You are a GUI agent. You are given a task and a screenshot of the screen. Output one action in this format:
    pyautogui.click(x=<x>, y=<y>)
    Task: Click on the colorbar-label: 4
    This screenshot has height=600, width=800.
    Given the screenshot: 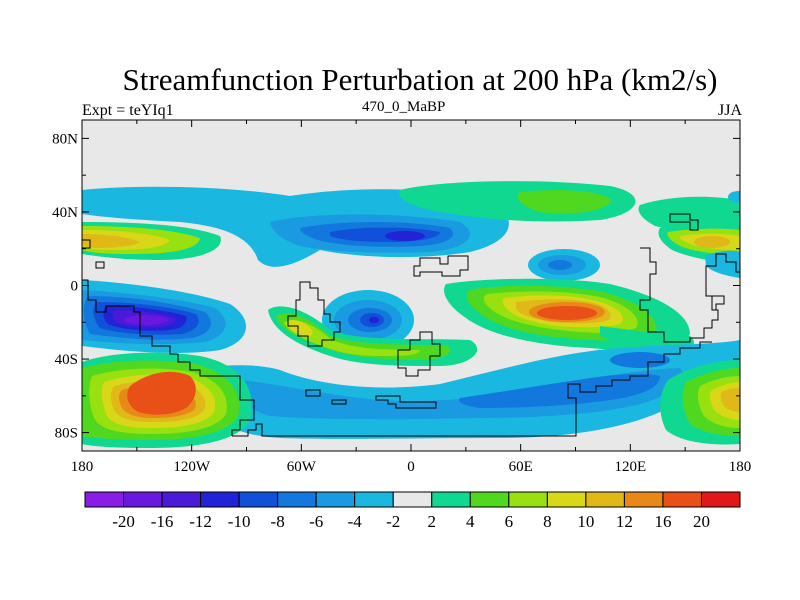 What is the action you would take?
    pyautogui.click(x=470, y=521)
    